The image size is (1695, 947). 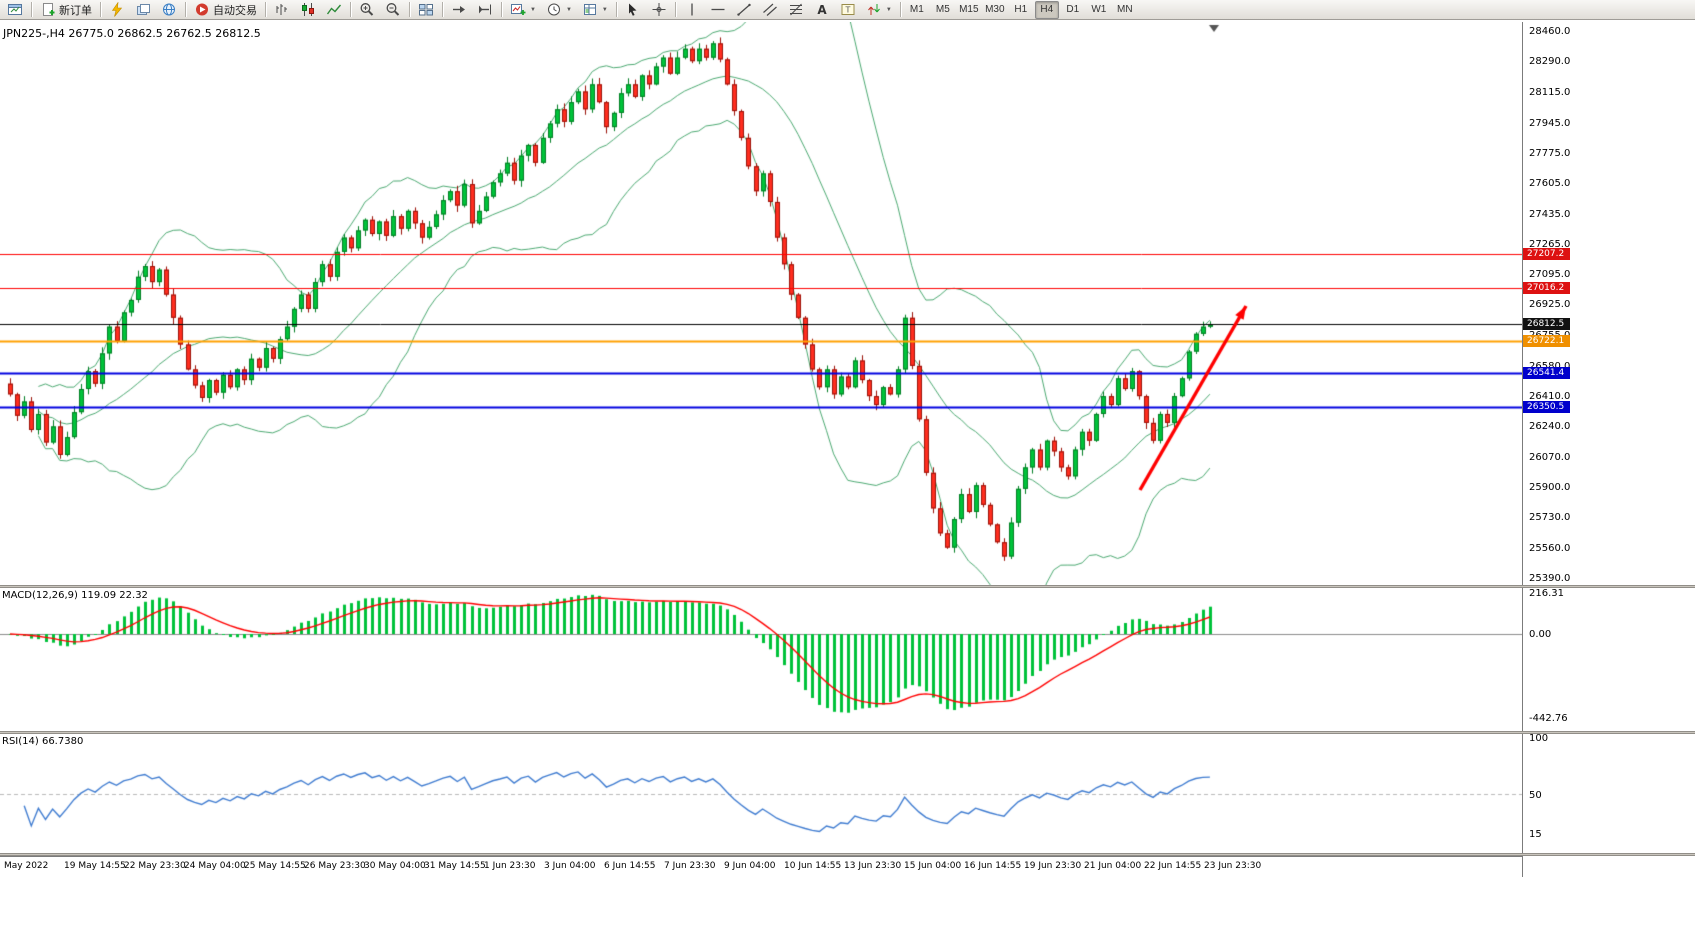 I want to click on vline-icon, so click(x=692, y=9).